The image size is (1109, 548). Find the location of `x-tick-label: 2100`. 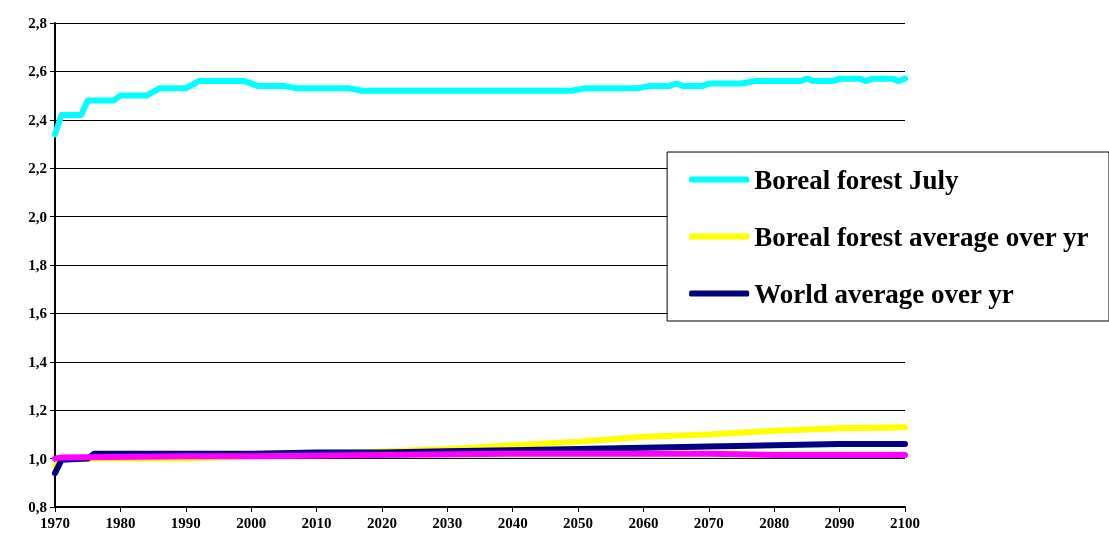

x-tick-label: 2100 is located at coordinates (905, 522).